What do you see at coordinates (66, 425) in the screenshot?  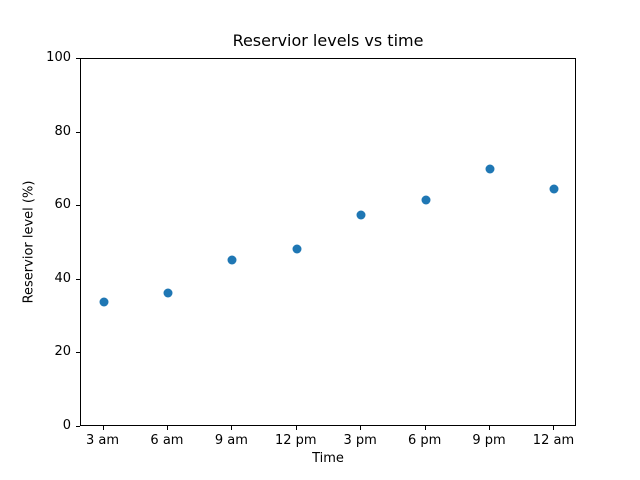 I see `y-tick-label: 0` at bounding box center [66, 425].